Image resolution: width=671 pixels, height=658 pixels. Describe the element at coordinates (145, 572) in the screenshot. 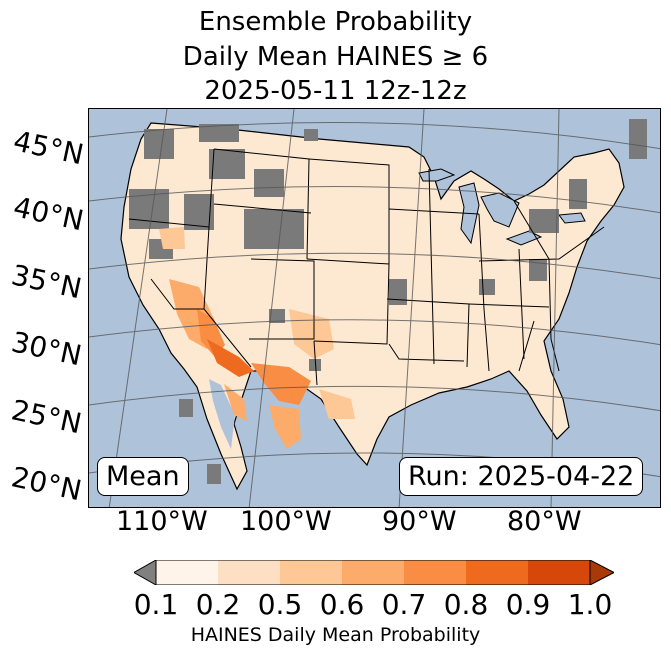

I see `colorbar-under-arrow` at that location.